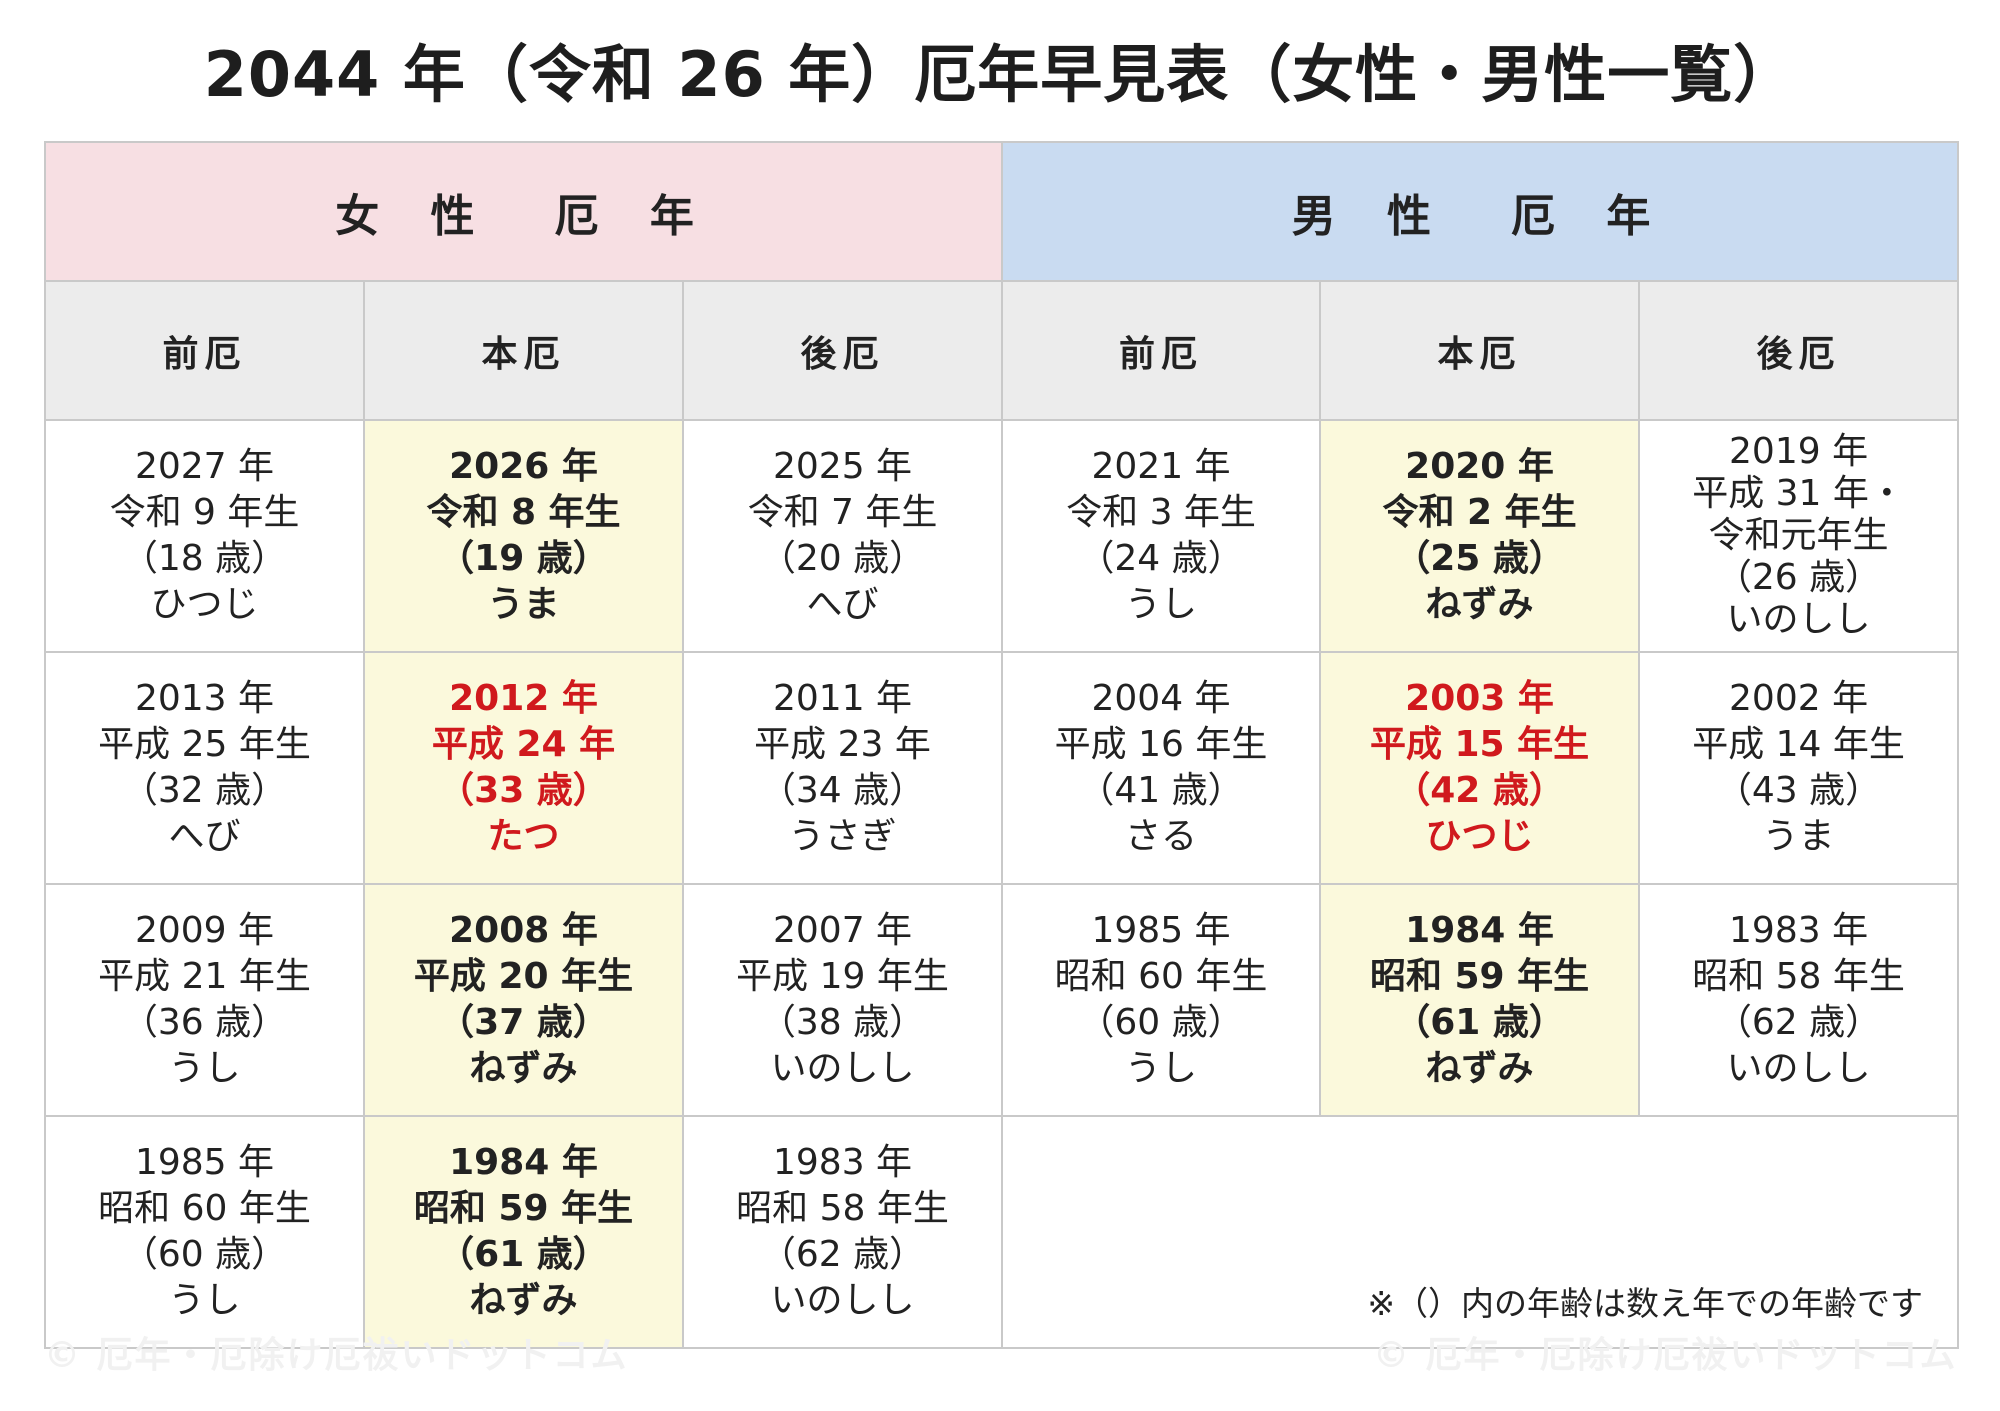  Describe the element at coordinates (1799, 768) in the screenshot. I see `male-atoyaku-cell: 2002 年 平成 14 年生 （43 歳） うま` at that location.